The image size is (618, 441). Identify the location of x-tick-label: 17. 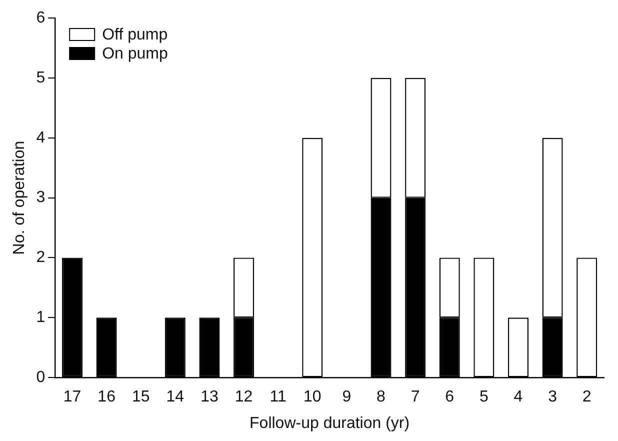
(72, 397).